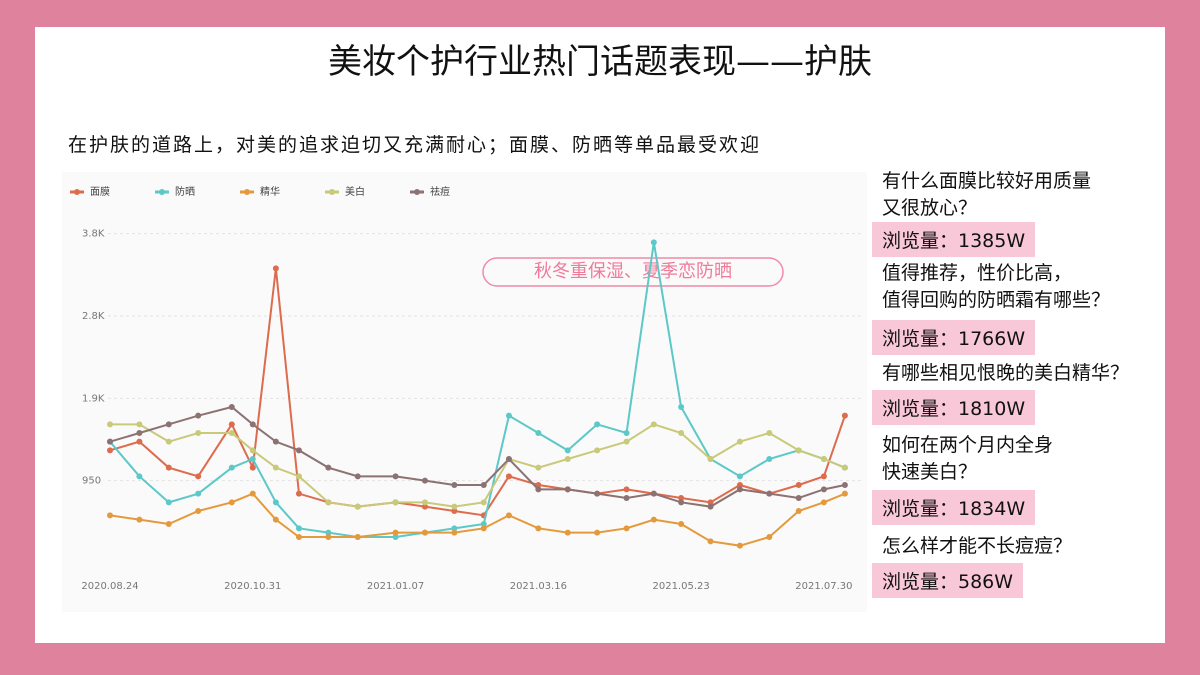 The height and width of the screenshot is (675, 1200). What do you see at coordinates (823, 586) in the screenshot?
I see `x-tick-label: 2021.07.30` at bounding box center [823, 586].